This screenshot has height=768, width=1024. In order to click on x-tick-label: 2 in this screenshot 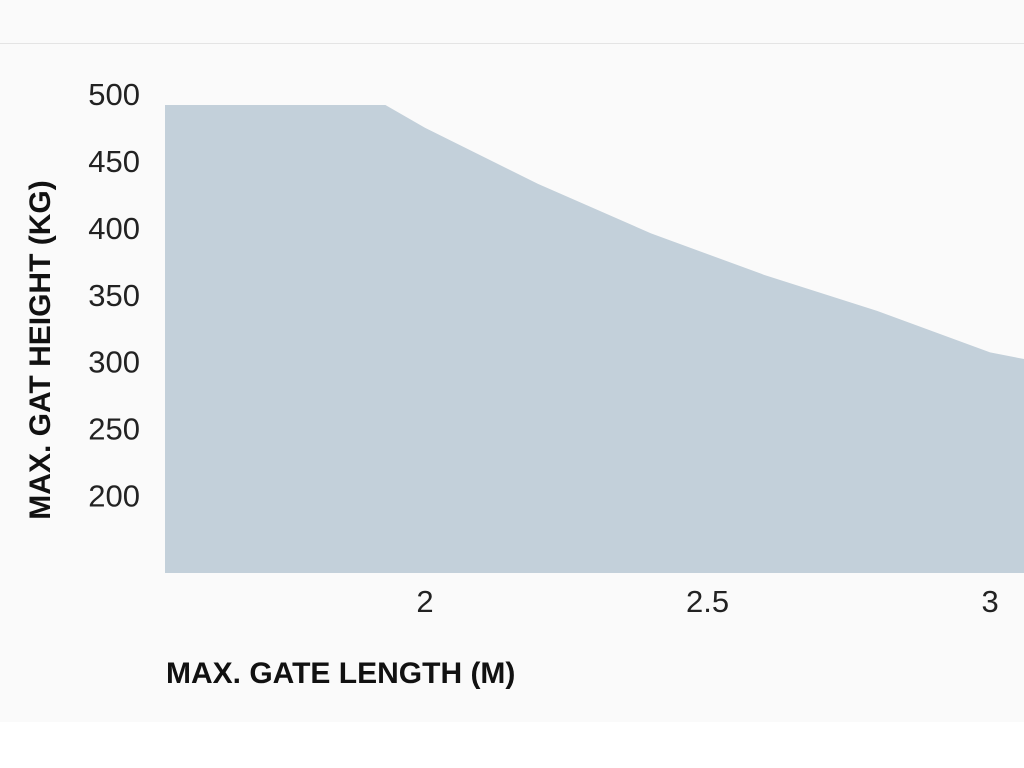, I will do `click(424, 601)`.